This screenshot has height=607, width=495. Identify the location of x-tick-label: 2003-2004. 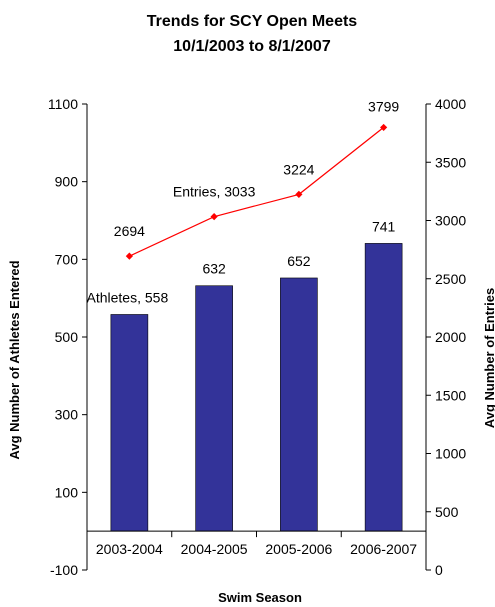
(129, 549).